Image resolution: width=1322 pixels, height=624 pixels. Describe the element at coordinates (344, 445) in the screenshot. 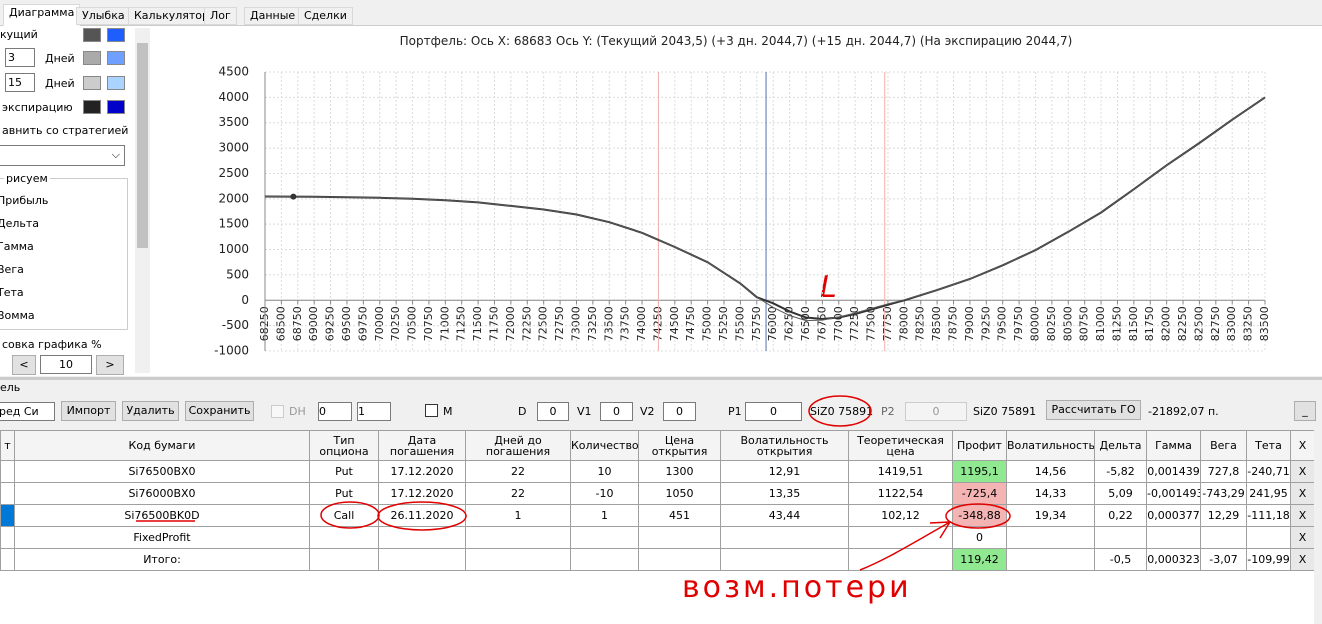

I see `column-header: Тип опциона` at that location.